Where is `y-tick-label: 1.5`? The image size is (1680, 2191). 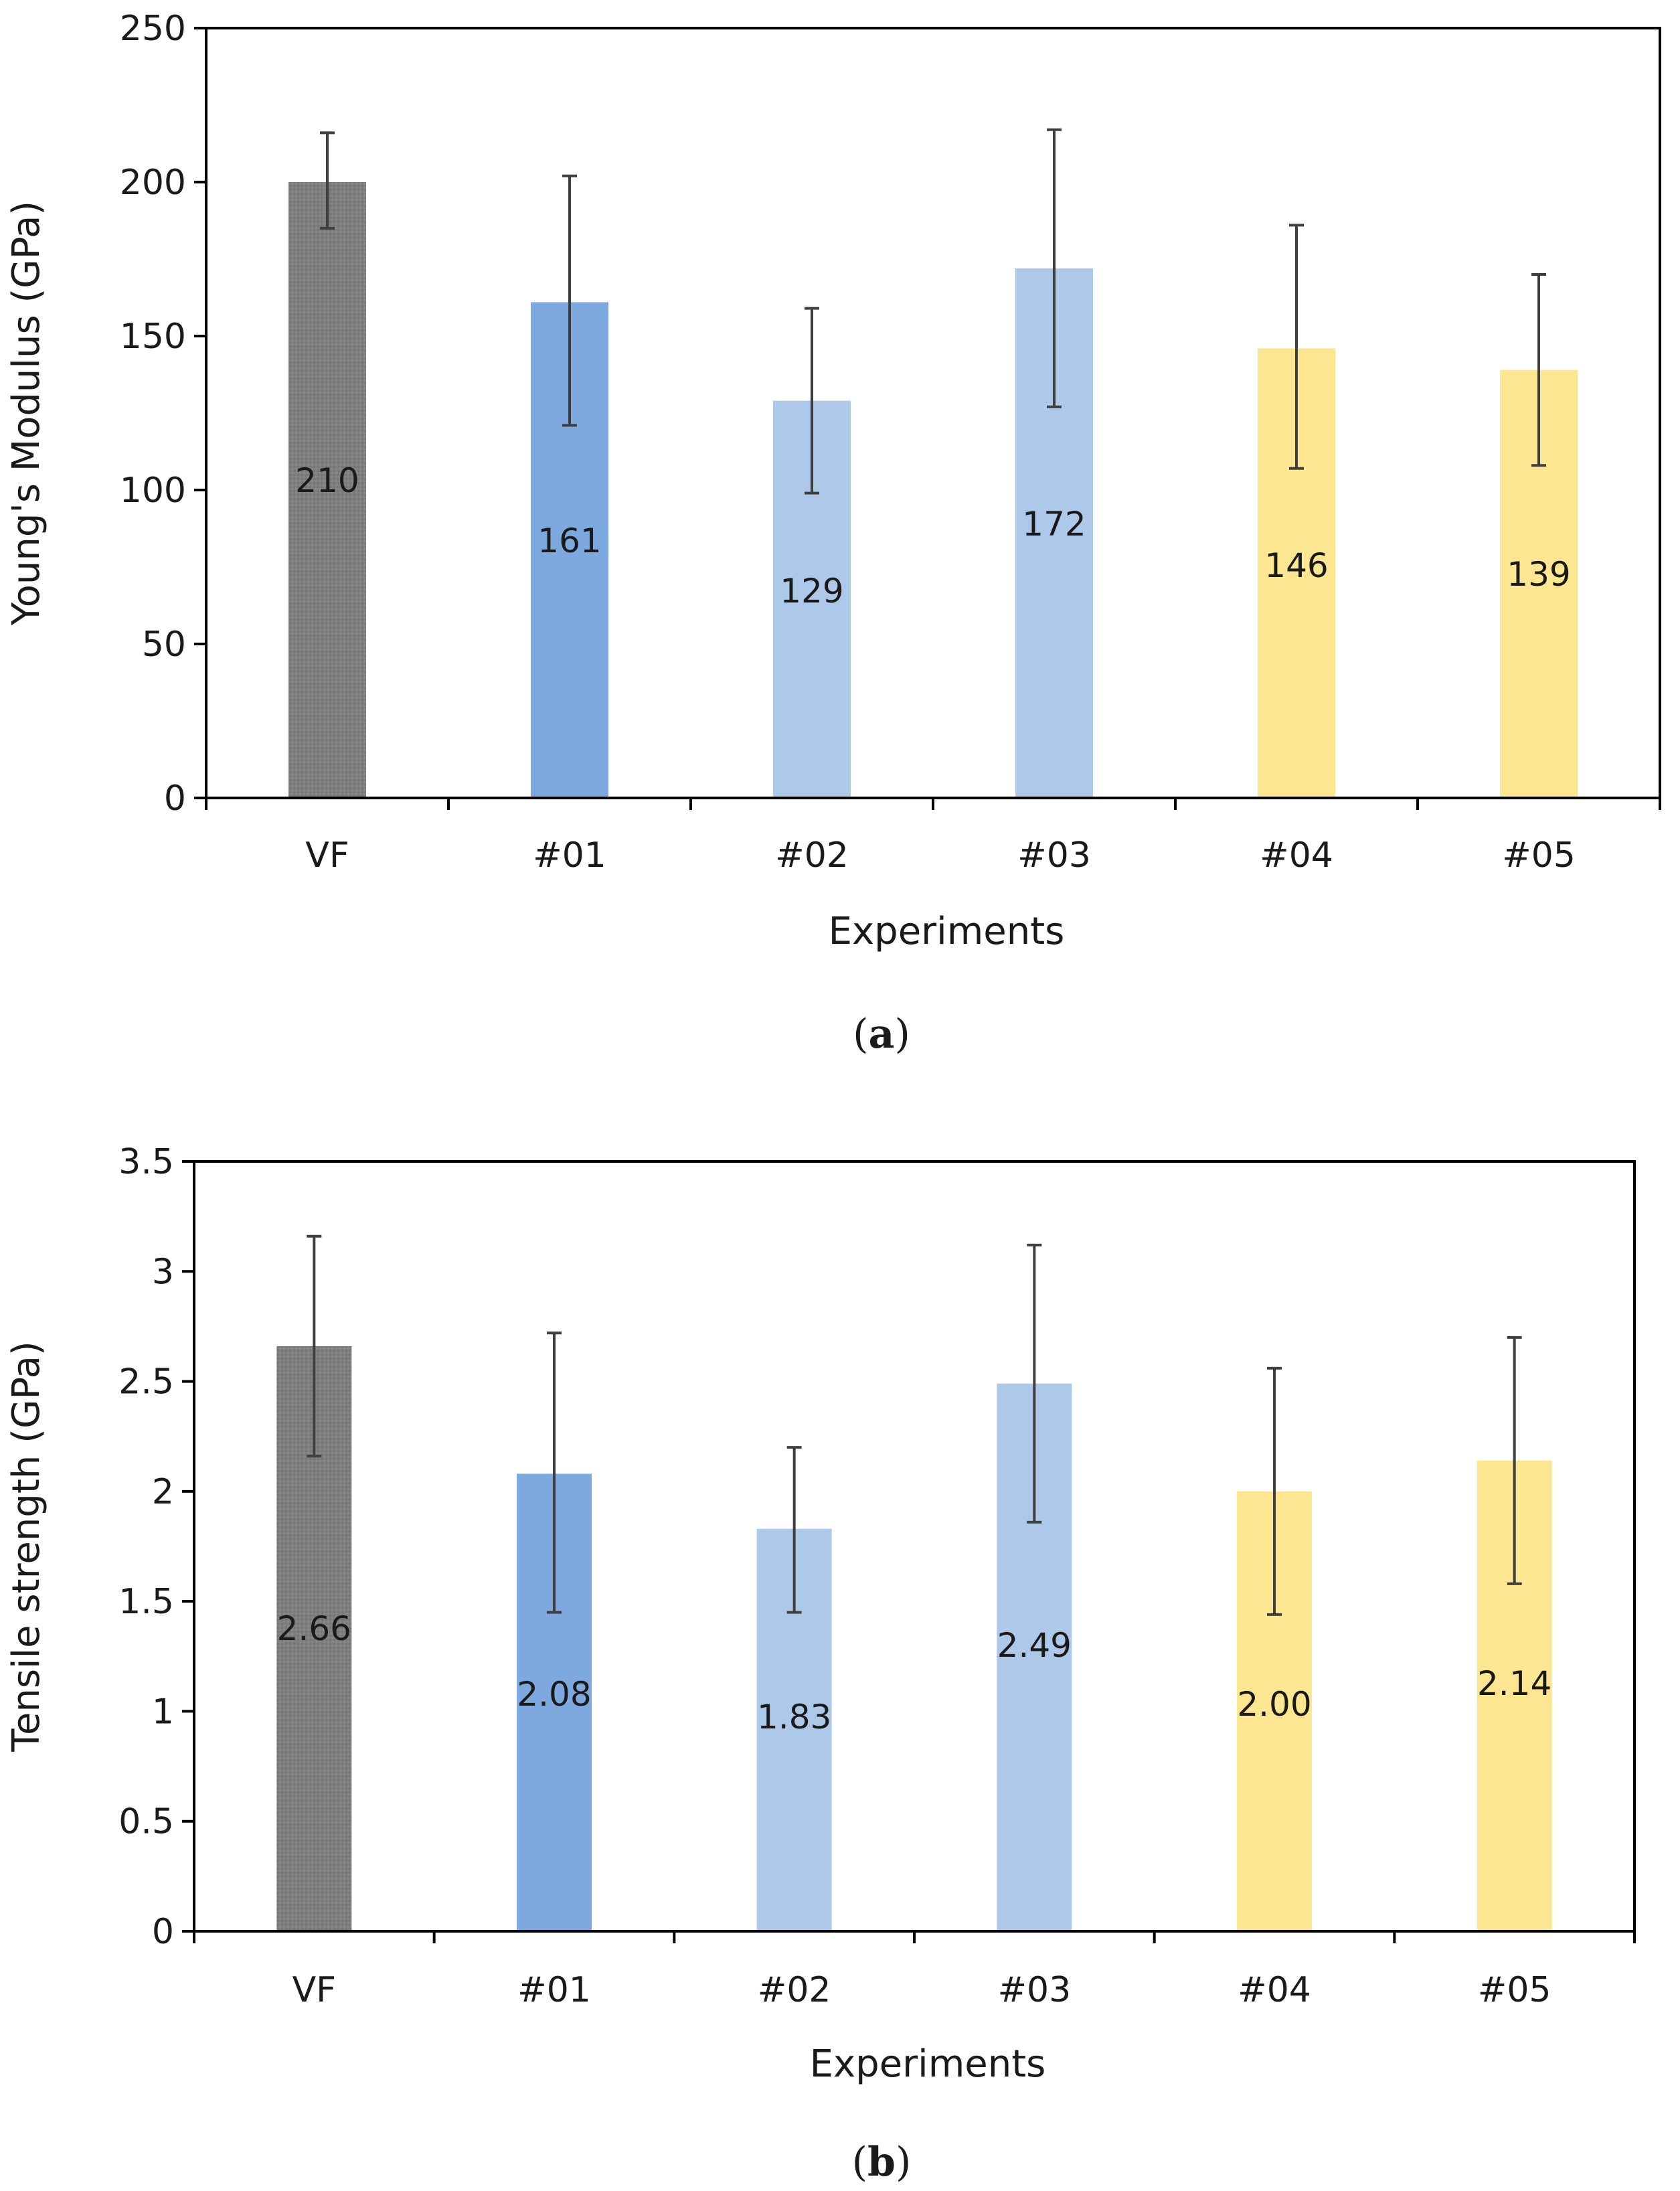
y-tick-label: 1.5 is located at coordinates (146, 1602).